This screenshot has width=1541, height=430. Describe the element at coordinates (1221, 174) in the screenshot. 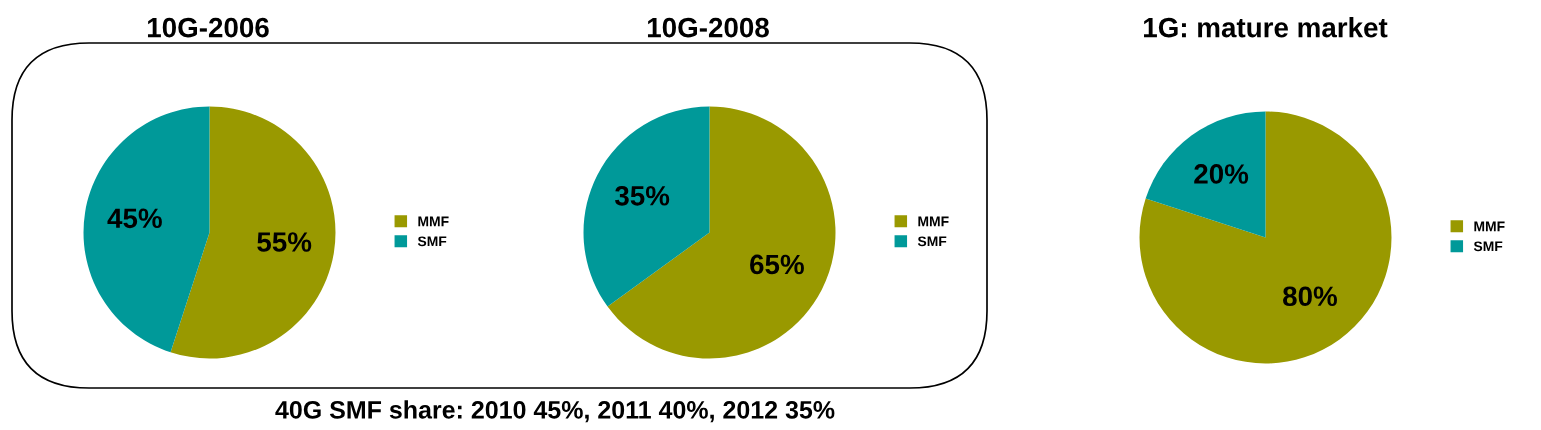

I see `data-label: 20%` at that location.